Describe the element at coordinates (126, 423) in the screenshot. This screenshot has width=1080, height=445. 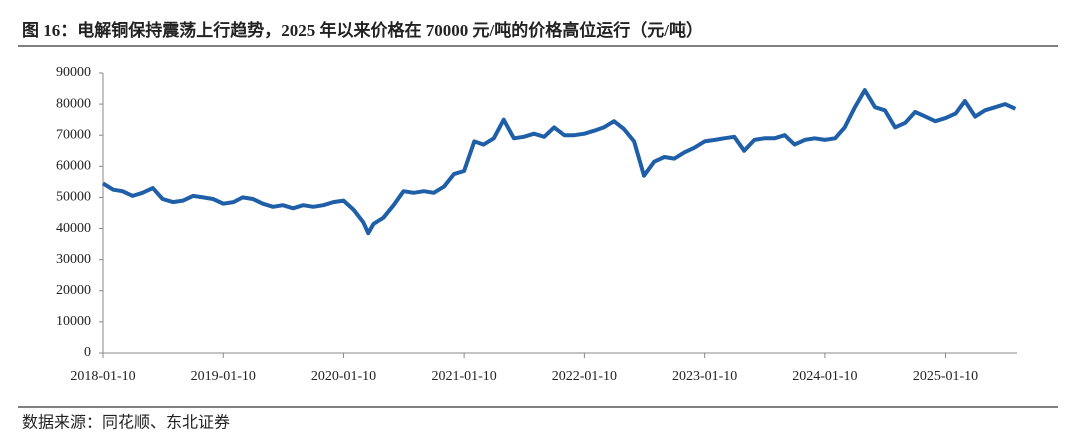
I see `source: 数据来源：同花顺、东北证券` at that location.